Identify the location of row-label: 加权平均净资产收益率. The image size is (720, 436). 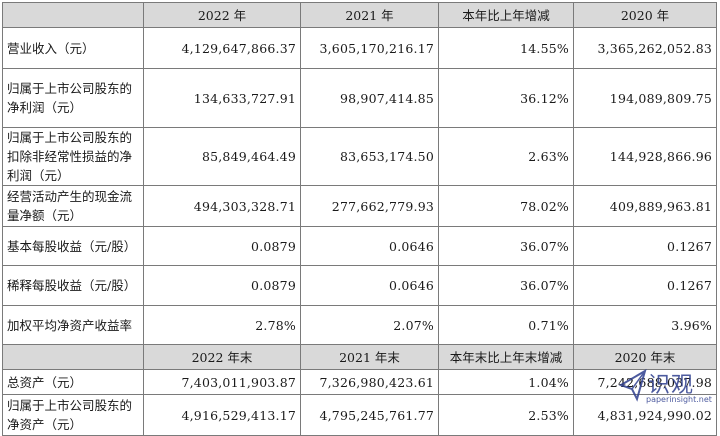
(73, 325).